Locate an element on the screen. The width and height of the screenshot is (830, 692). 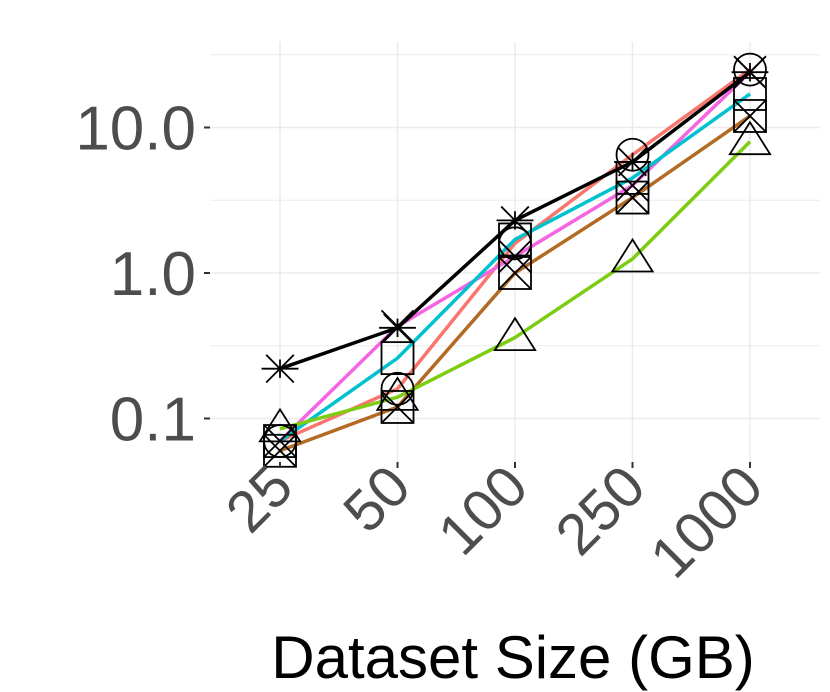
x-axis-title: Dataset Size (GB) is located at coordinates (513, 657).